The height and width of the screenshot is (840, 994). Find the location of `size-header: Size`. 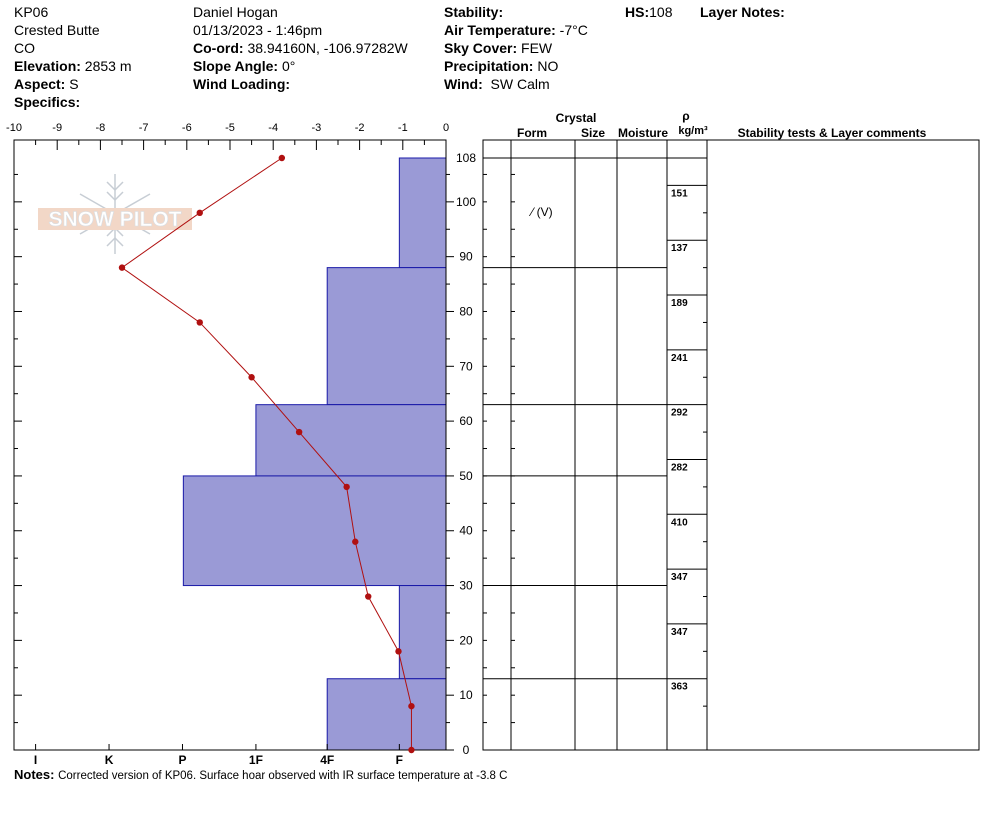

size-header: Size is located at coordinates (593, 133).